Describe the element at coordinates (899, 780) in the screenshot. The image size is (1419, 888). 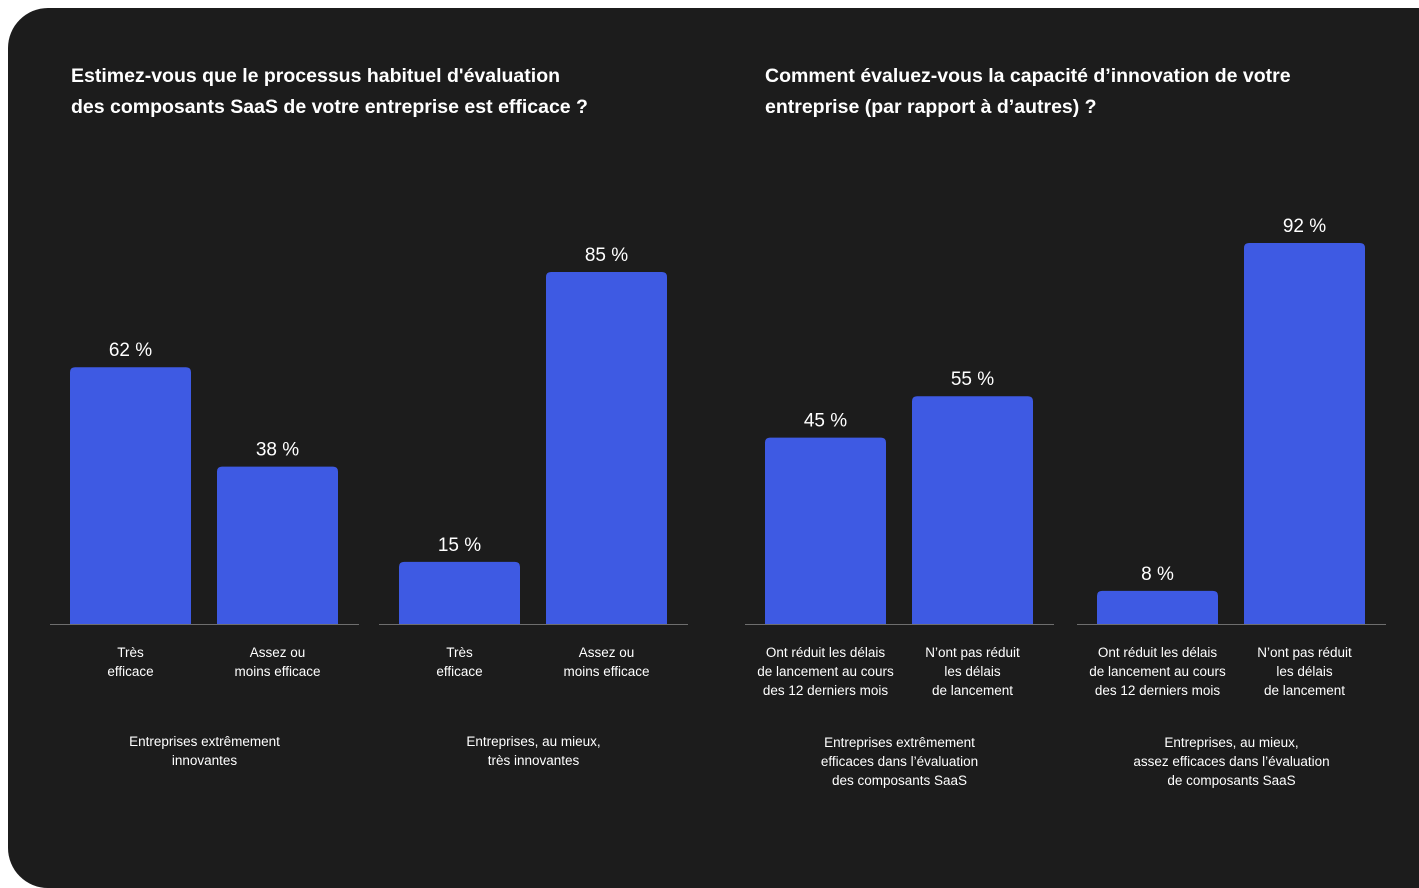
I see `group-label-line-3: des composants SaaS` at that location.